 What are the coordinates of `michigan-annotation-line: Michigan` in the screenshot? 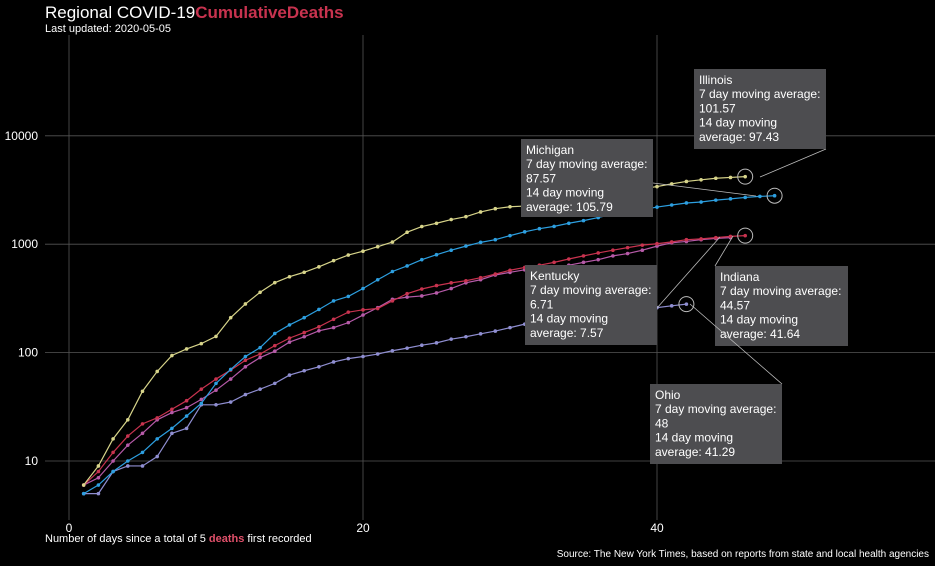 It's located at (550, 150).